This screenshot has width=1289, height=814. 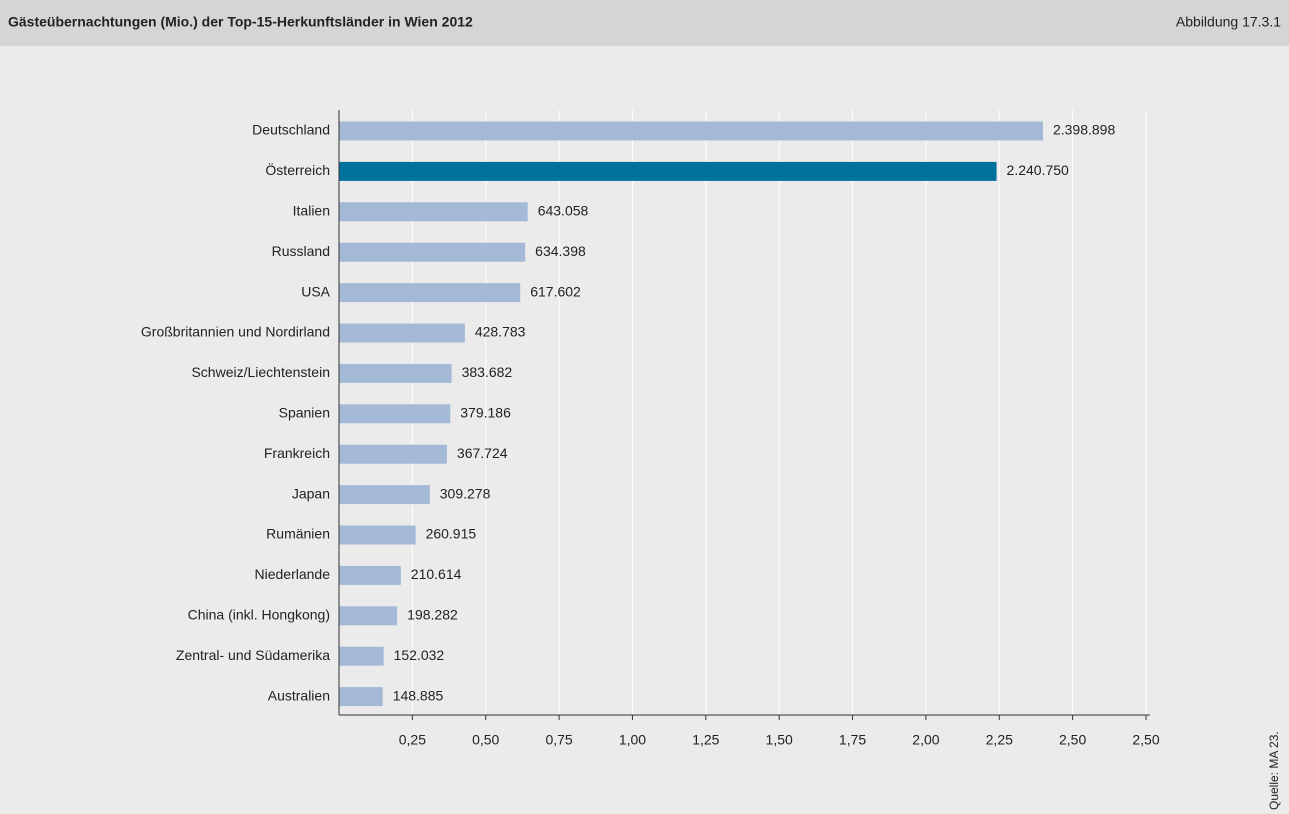 I want to click on value-label: 2.240.750, so click(x=1038, y=170).